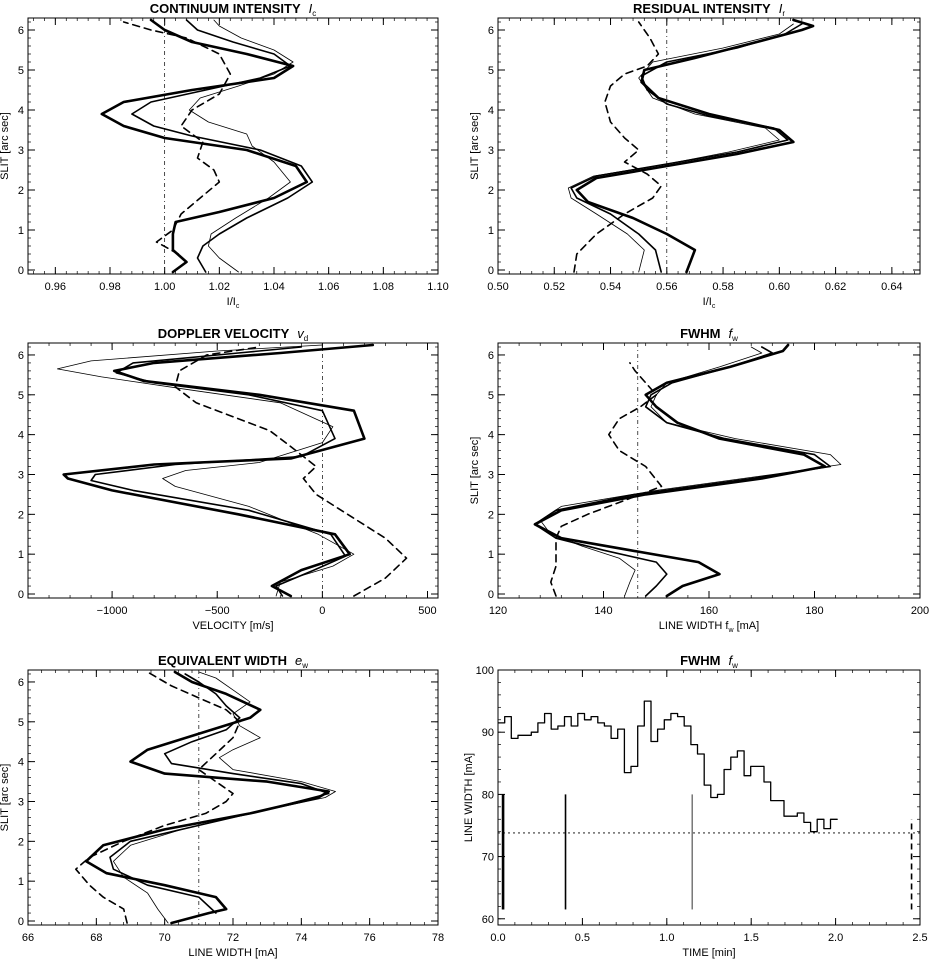 The width and height of the screenshot is (933, 961). What do you see at coordinates (112, 611) in the screenshot?
I see `x-tick-label: −1000` at bounding box center [112, 611].